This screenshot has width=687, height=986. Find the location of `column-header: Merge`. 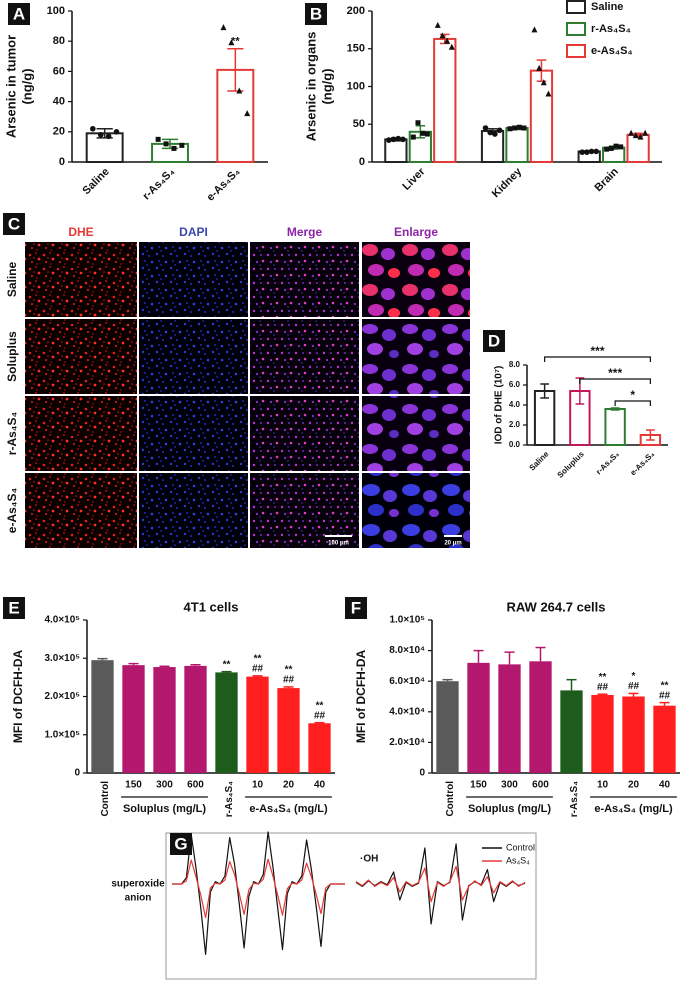

column-header: Merge is located at coordinates (305, 232).